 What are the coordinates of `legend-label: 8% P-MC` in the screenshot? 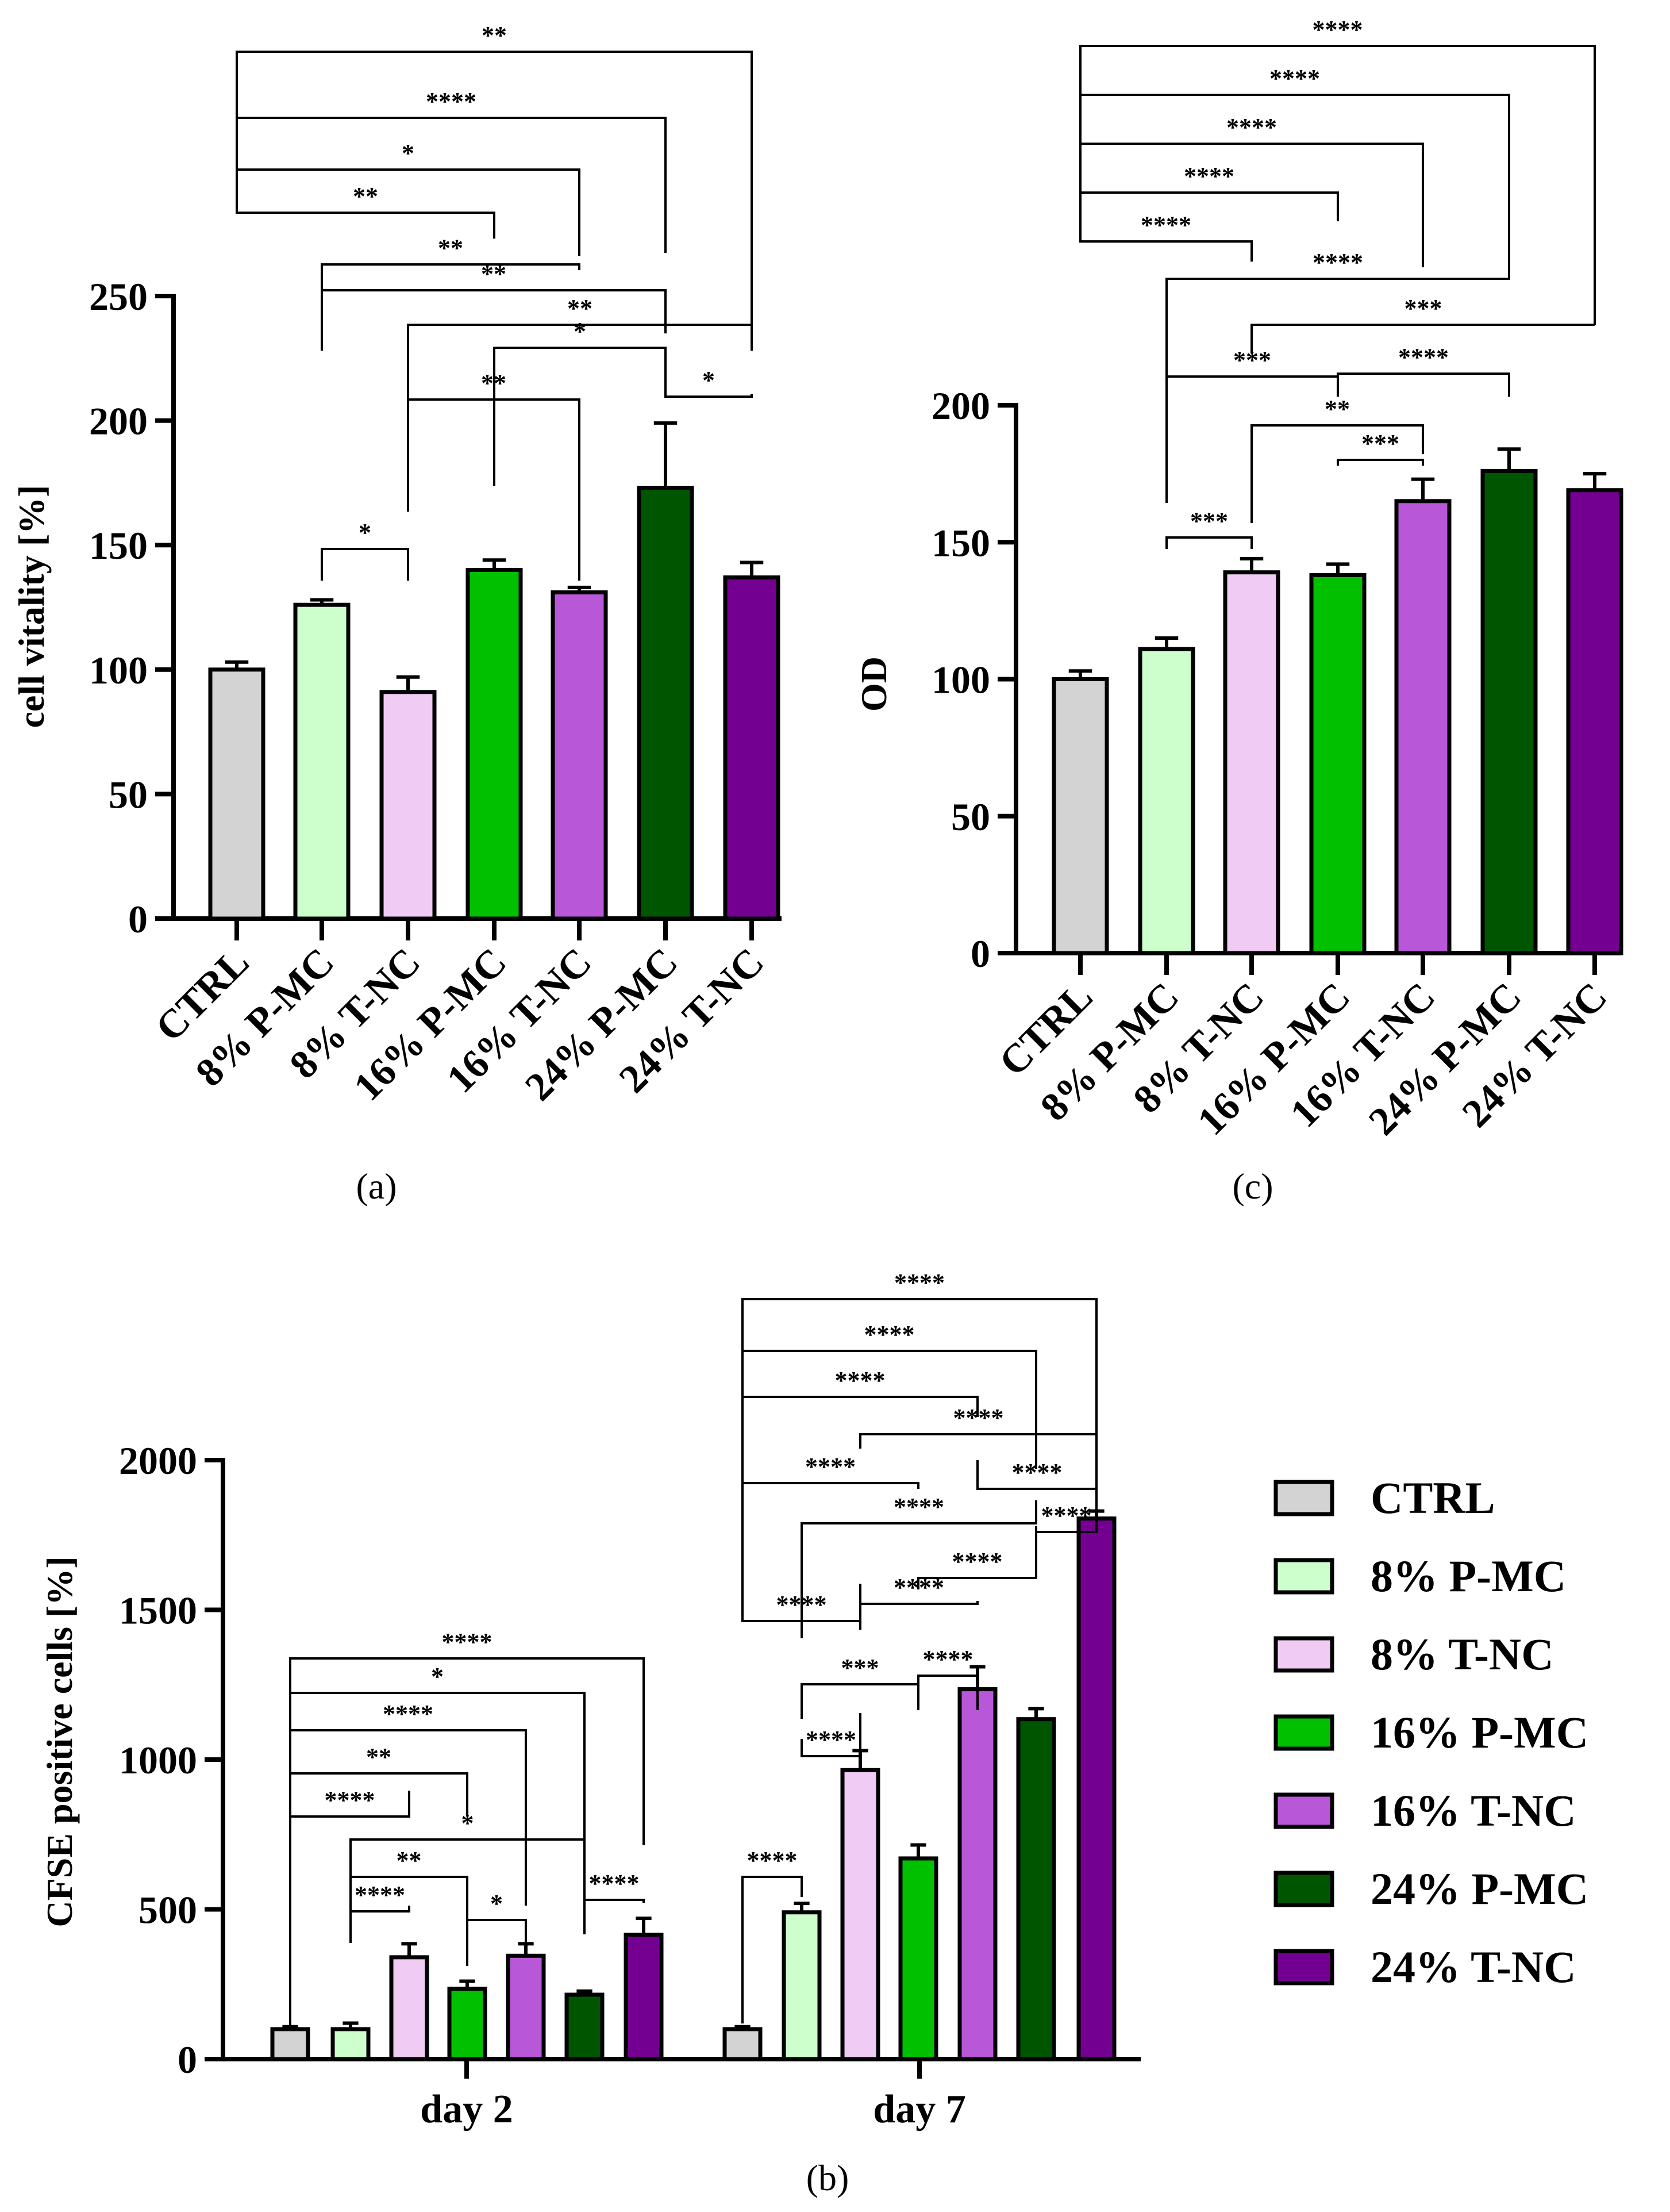 It's located at (1468, 1576).